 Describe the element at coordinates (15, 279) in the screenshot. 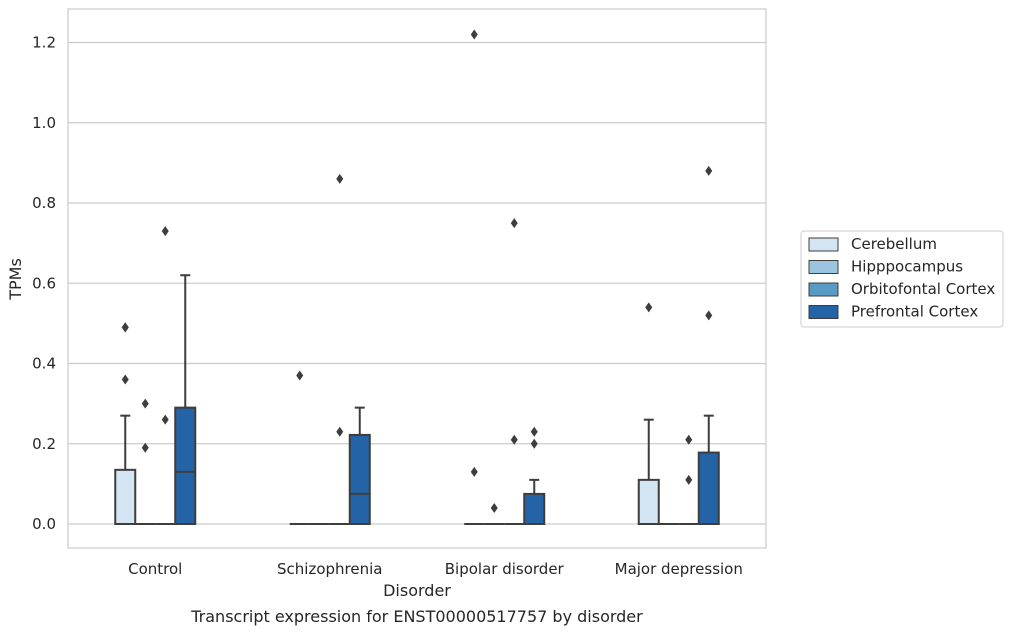

I see `y-axis-title: TPMs` at that location.